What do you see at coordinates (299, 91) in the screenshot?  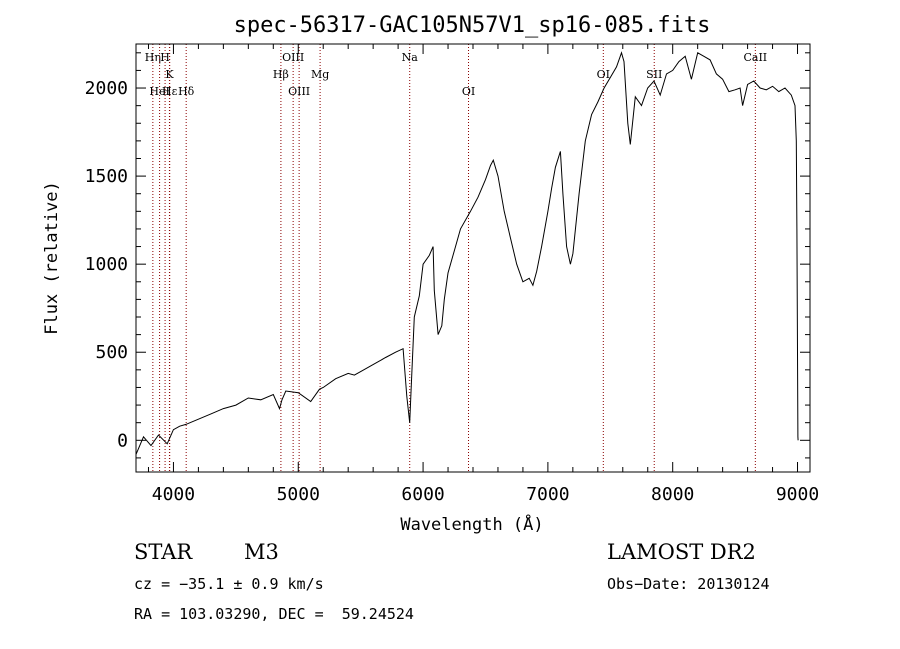 I see `line-label-8: OIII` at bounding box center [299, 91].